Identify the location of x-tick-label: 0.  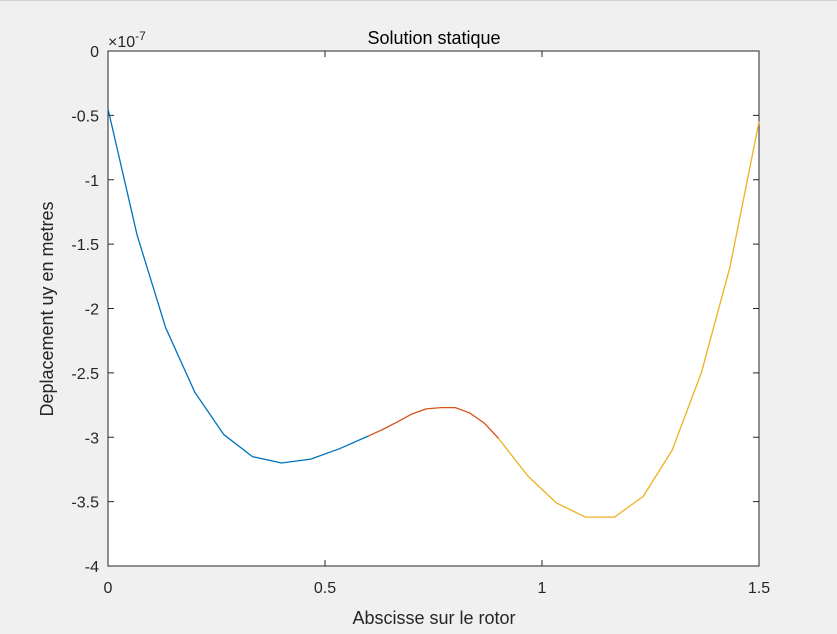
(108, 588).